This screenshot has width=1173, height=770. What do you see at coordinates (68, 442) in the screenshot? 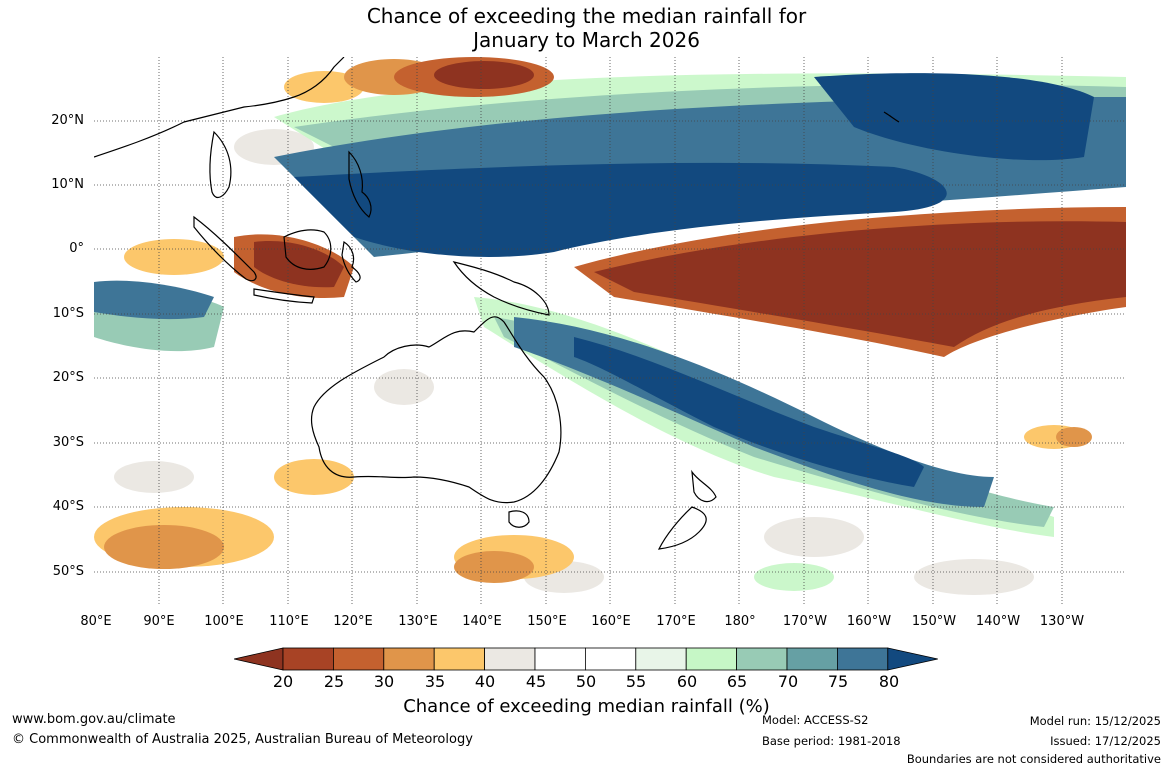
I see `lat-label: 30°S` at bounding box center [68, 442].